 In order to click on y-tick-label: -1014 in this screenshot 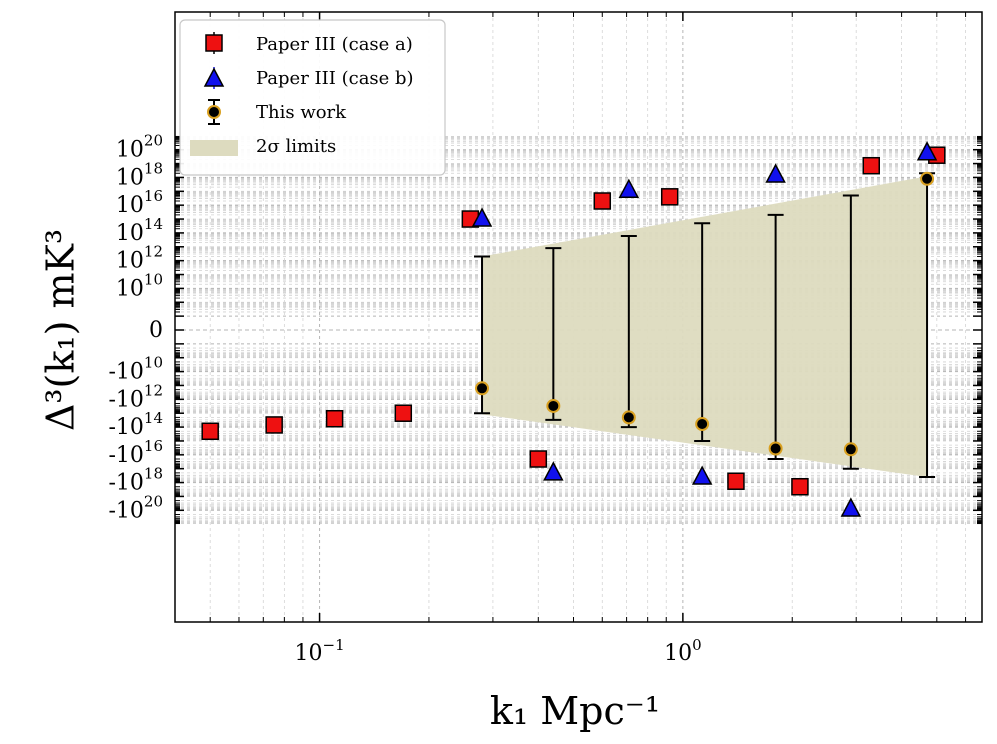, I will do `click(135, 424)`.